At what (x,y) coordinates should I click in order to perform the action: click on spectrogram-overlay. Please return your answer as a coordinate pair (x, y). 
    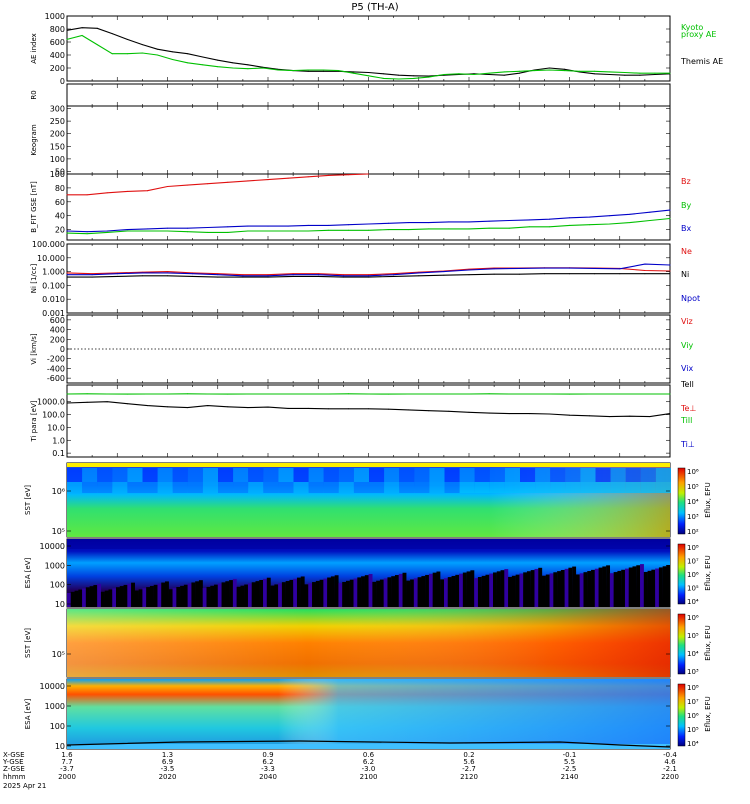
    Looking at the image, I should click on (368, 714).